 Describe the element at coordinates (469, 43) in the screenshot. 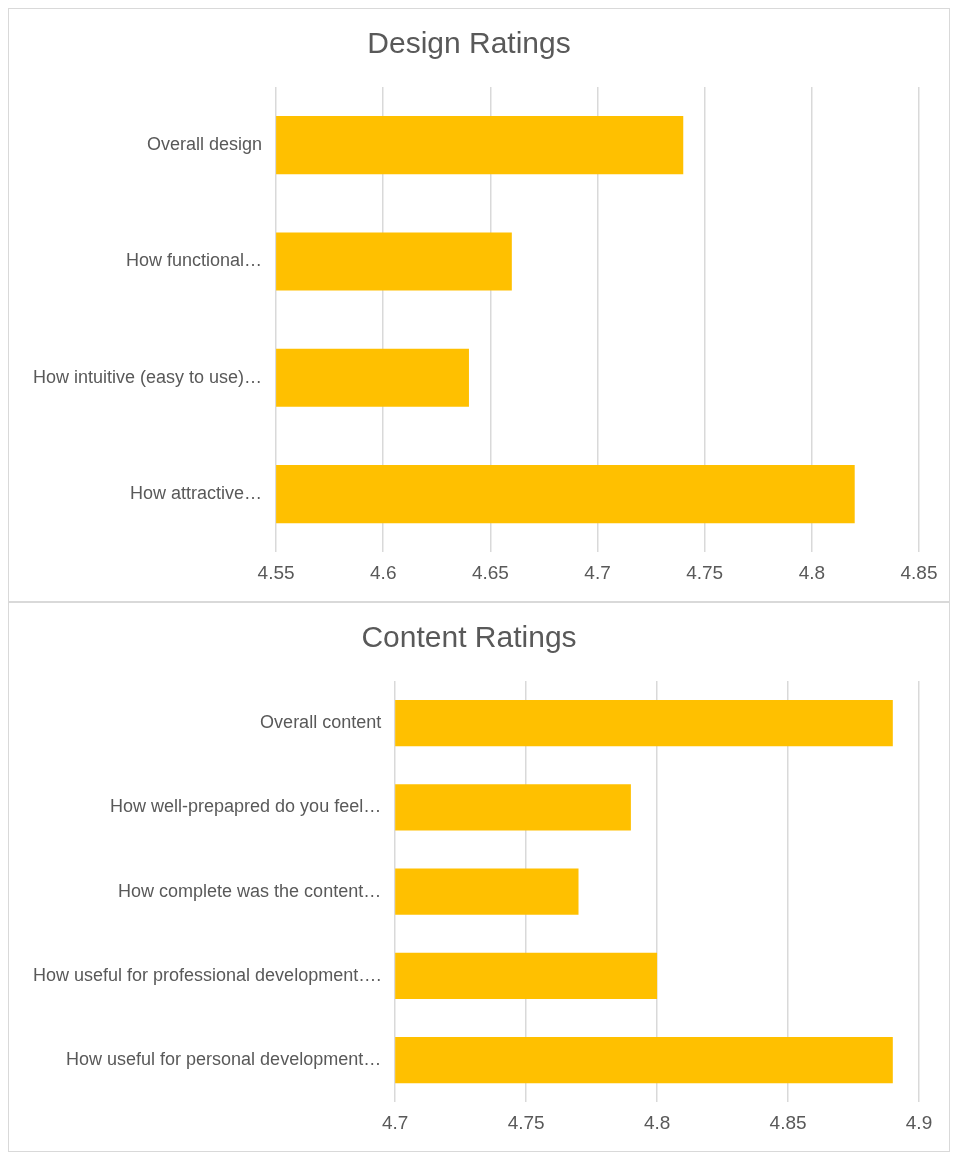

I see `chart-title: Design Ratings` at that location.